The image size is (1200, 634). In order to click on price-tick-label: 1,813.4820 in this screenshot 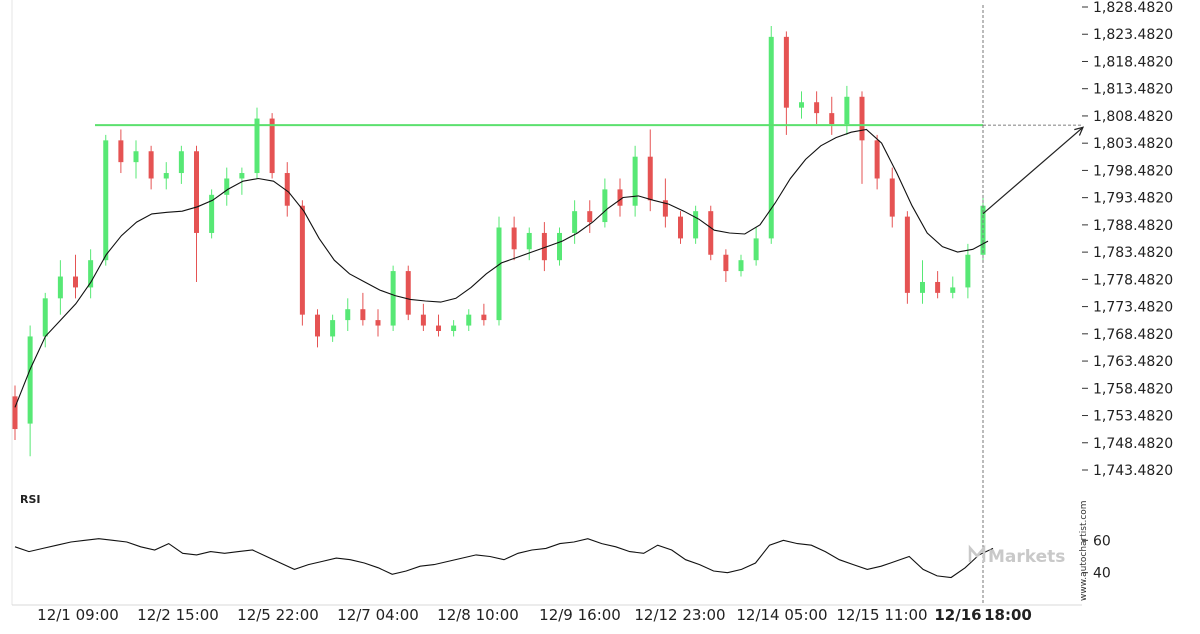, I will do `click(1133, 90)`.